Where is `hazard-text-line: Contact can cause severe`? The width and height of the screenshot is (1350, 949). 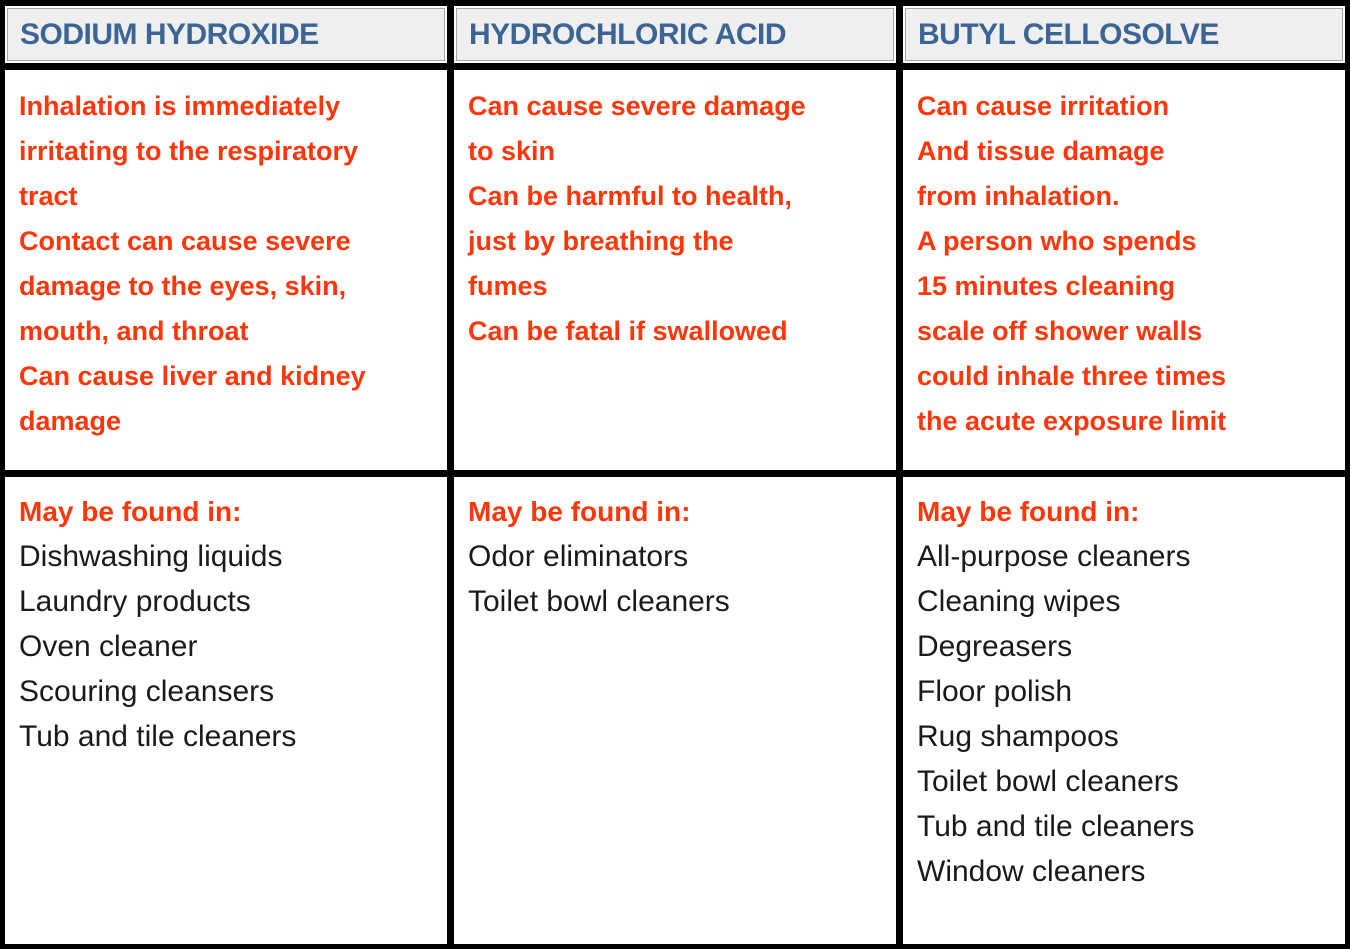 hazard-text-line: Contact can cause severe is located at coordinates (185, 241).